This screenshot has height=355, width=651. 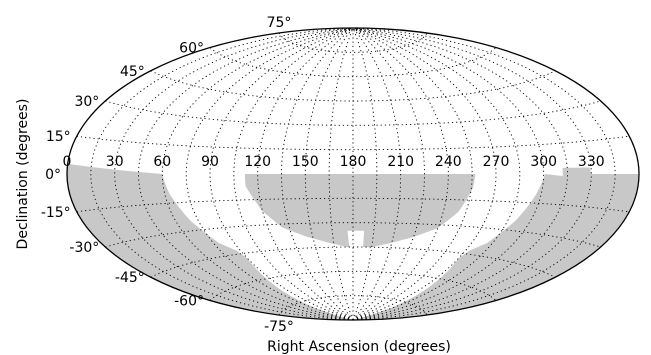 I want to click on parallel--45, so click(x=353, y=262).